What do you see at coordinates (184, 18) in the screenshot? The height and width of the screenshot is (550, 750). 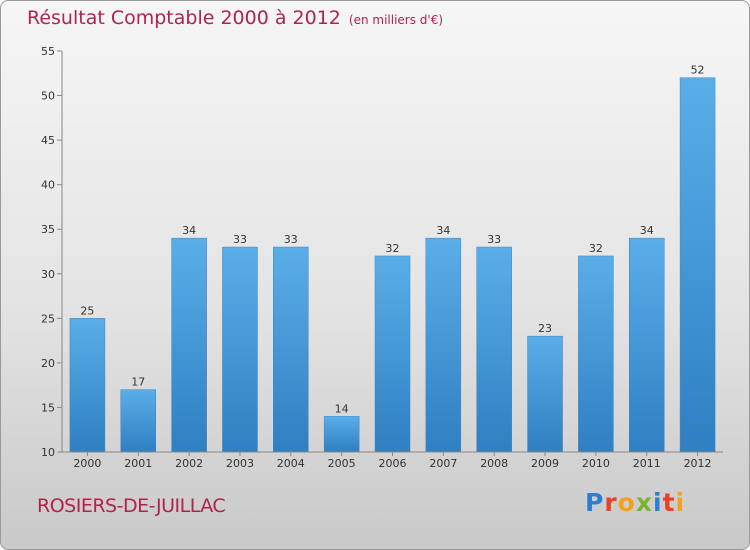 I see `chart-title: Résultat Comptable 2000 à 2012` at bounding box center [184, 18].